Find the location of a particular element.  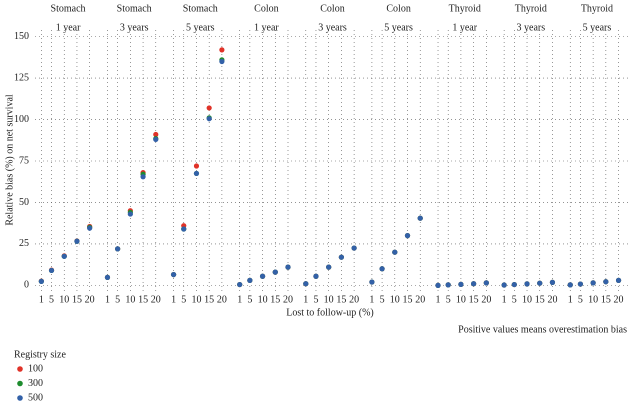

y-tick-label: 75 is located at coordinates (24, 160).